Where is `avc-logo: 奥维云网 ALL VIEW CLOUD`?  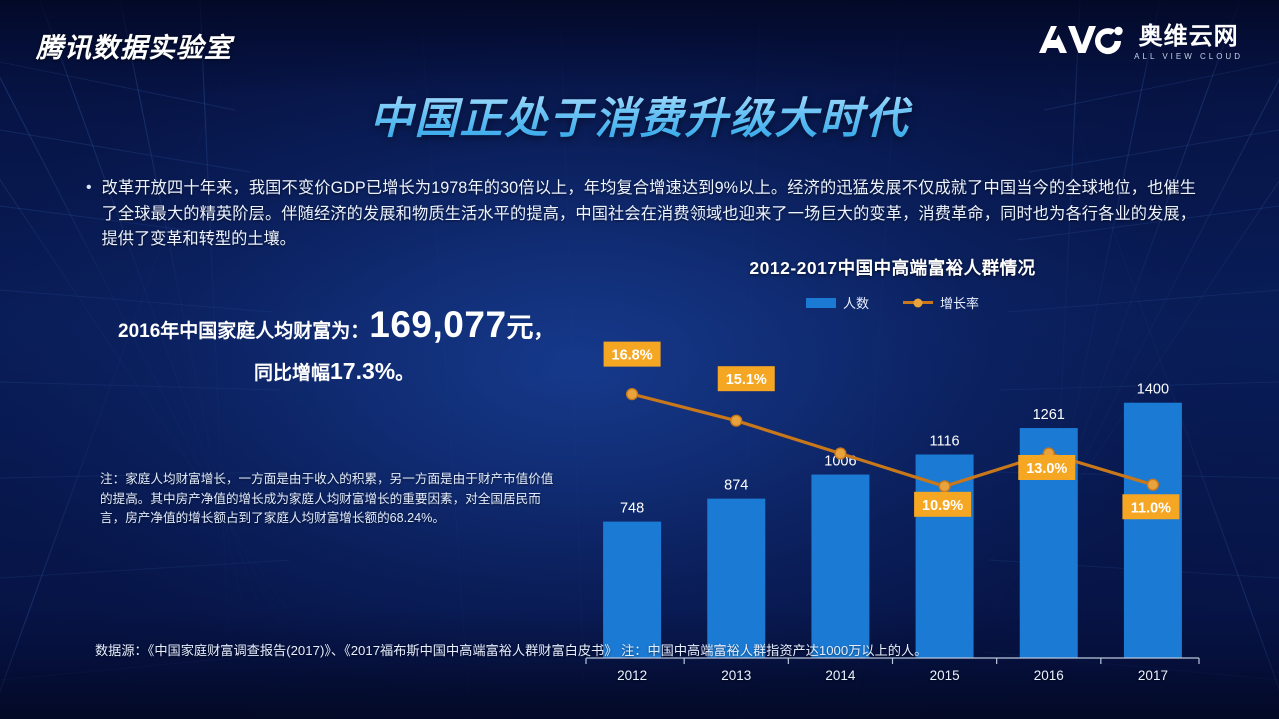 avc-logo: 奥维云网 ALL VIEW CLOUD is located at coordinates (1140, 42).